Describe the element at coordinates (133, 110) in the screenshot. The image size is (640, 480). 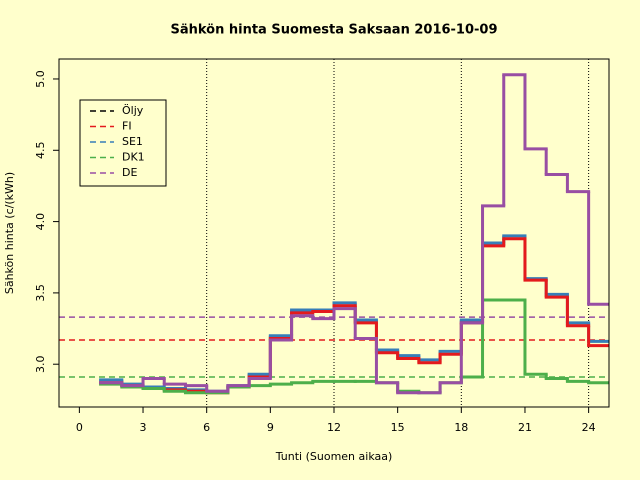
I see `legend-label: Öljy` at that location.